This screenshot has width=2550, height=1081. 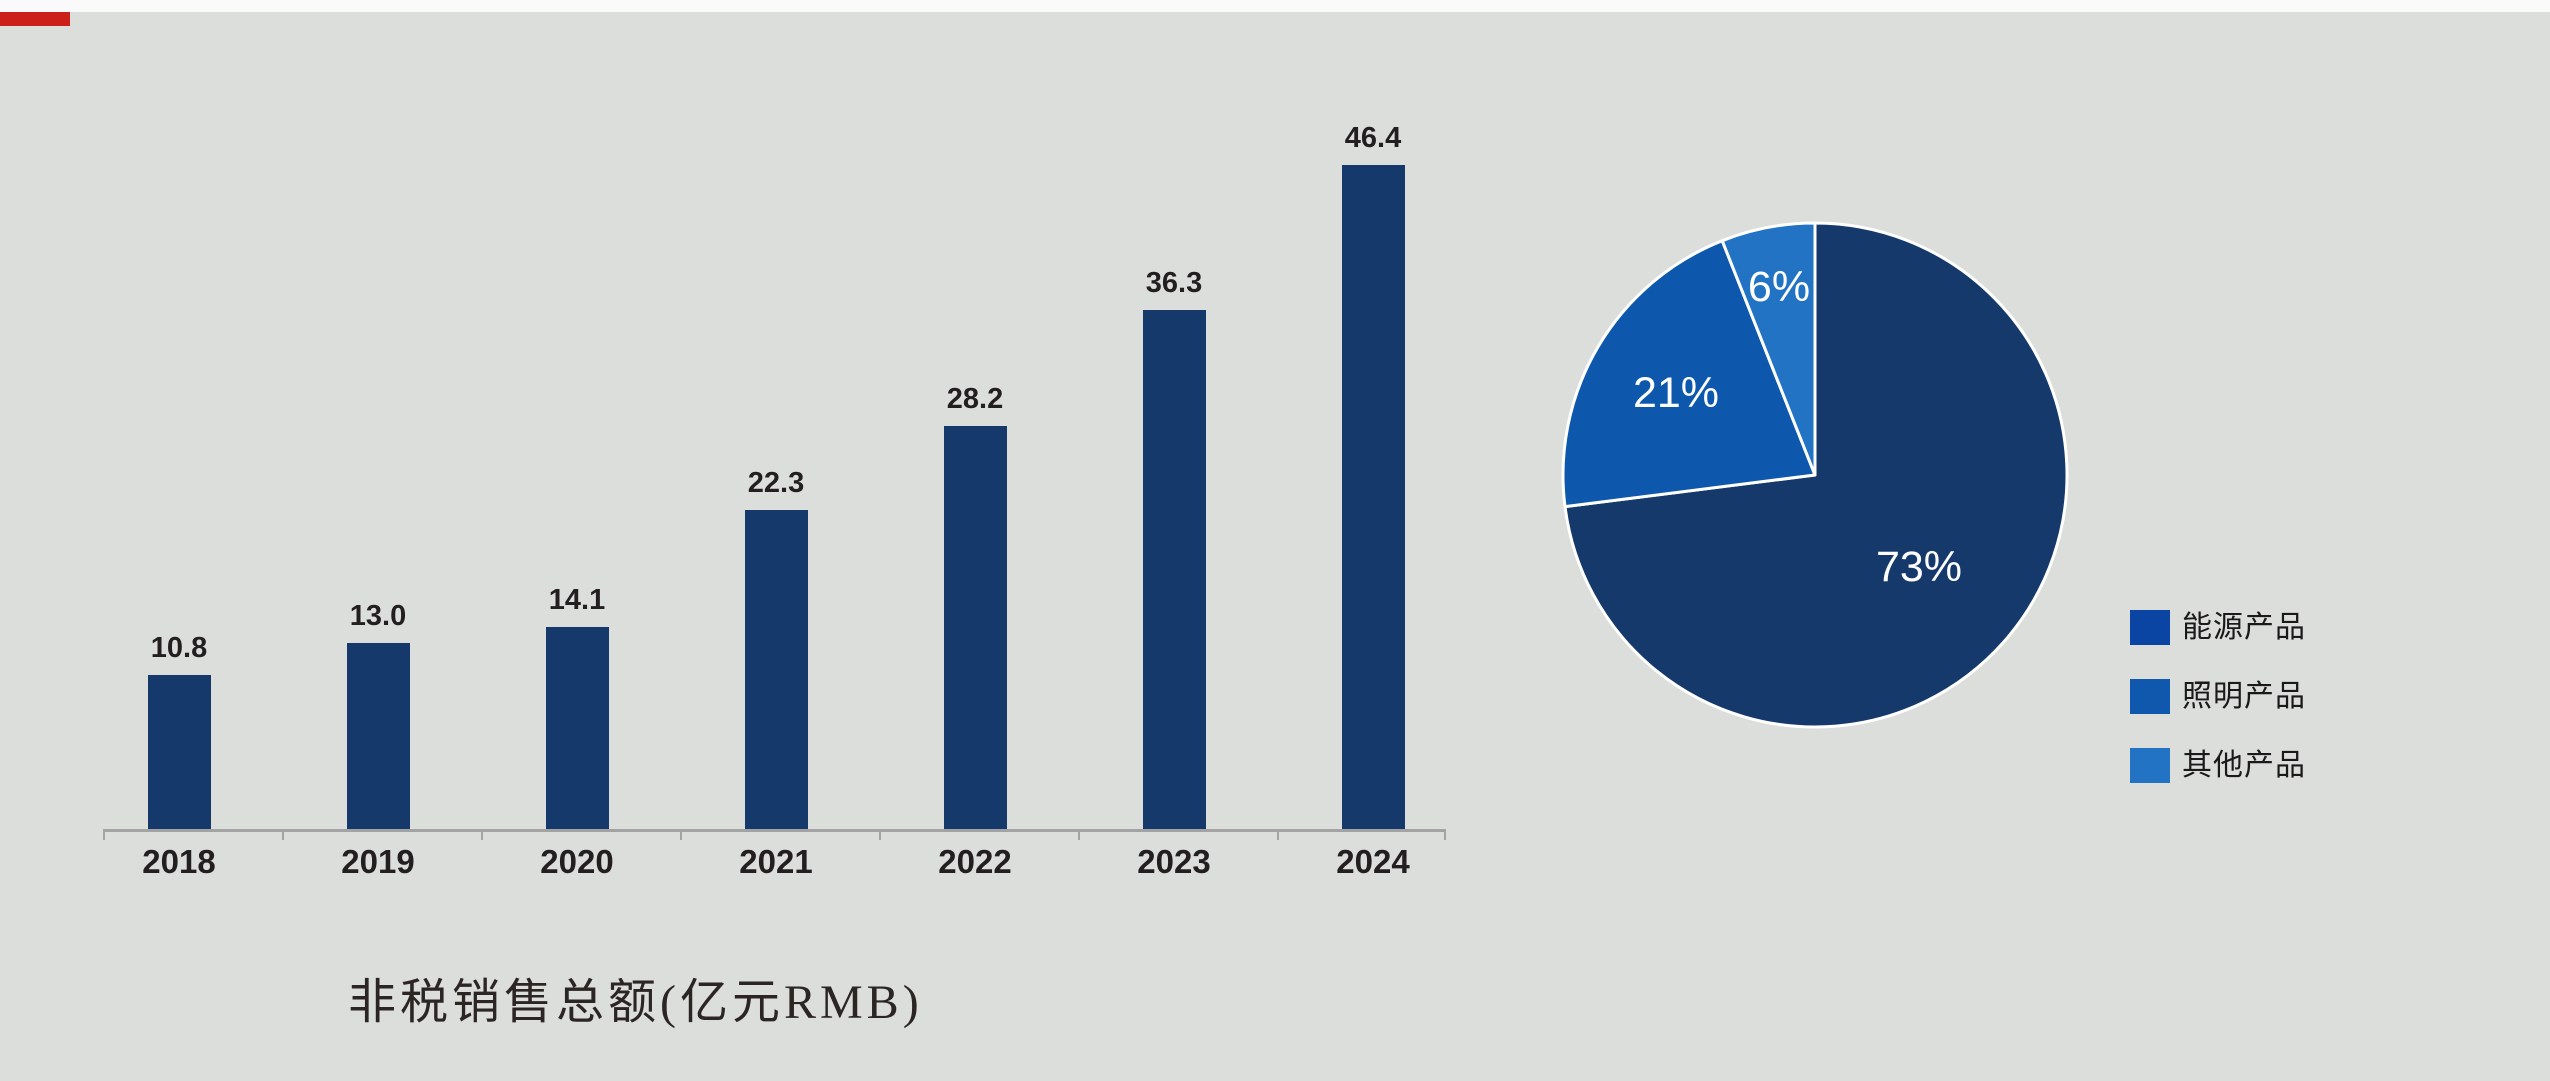 What do you see at coordinates (1768, 349) in the screenshot?
I see `pie-slice-其他产品` at bounding box center [1768, 349].